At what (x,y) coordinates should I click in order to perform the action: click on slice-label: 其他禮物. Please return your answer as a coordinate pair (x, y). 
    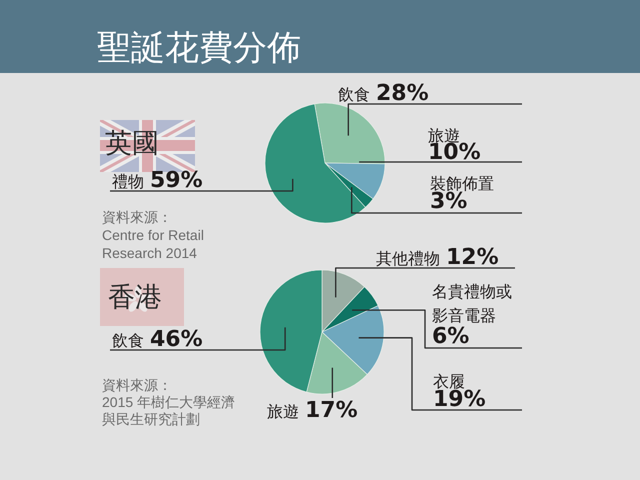
    Looking at the image, I should click on (408, 258).